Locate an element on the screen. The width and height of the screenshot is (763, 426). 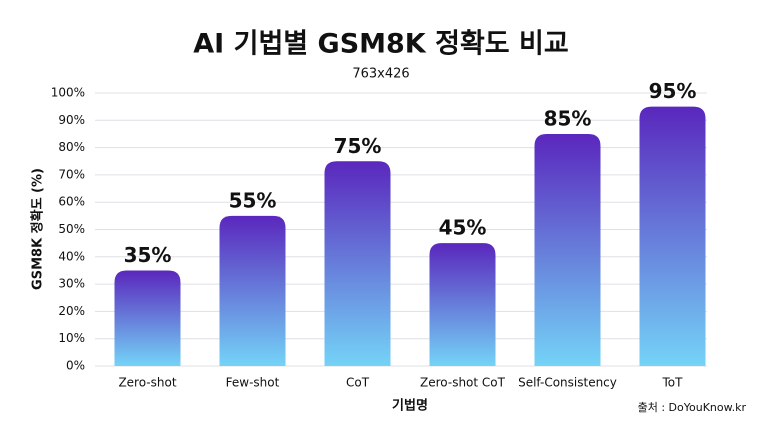
value-label: 45% is located at coordinates (463, 228).